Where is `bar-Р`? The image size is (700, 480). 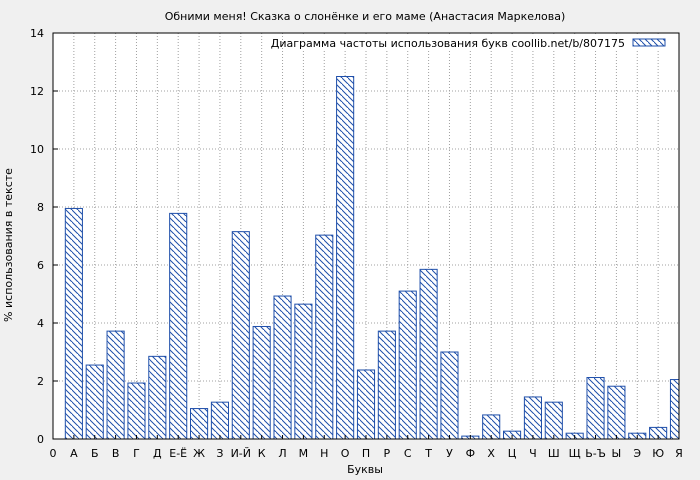 bar-Р is located at coordinates (386, 385).